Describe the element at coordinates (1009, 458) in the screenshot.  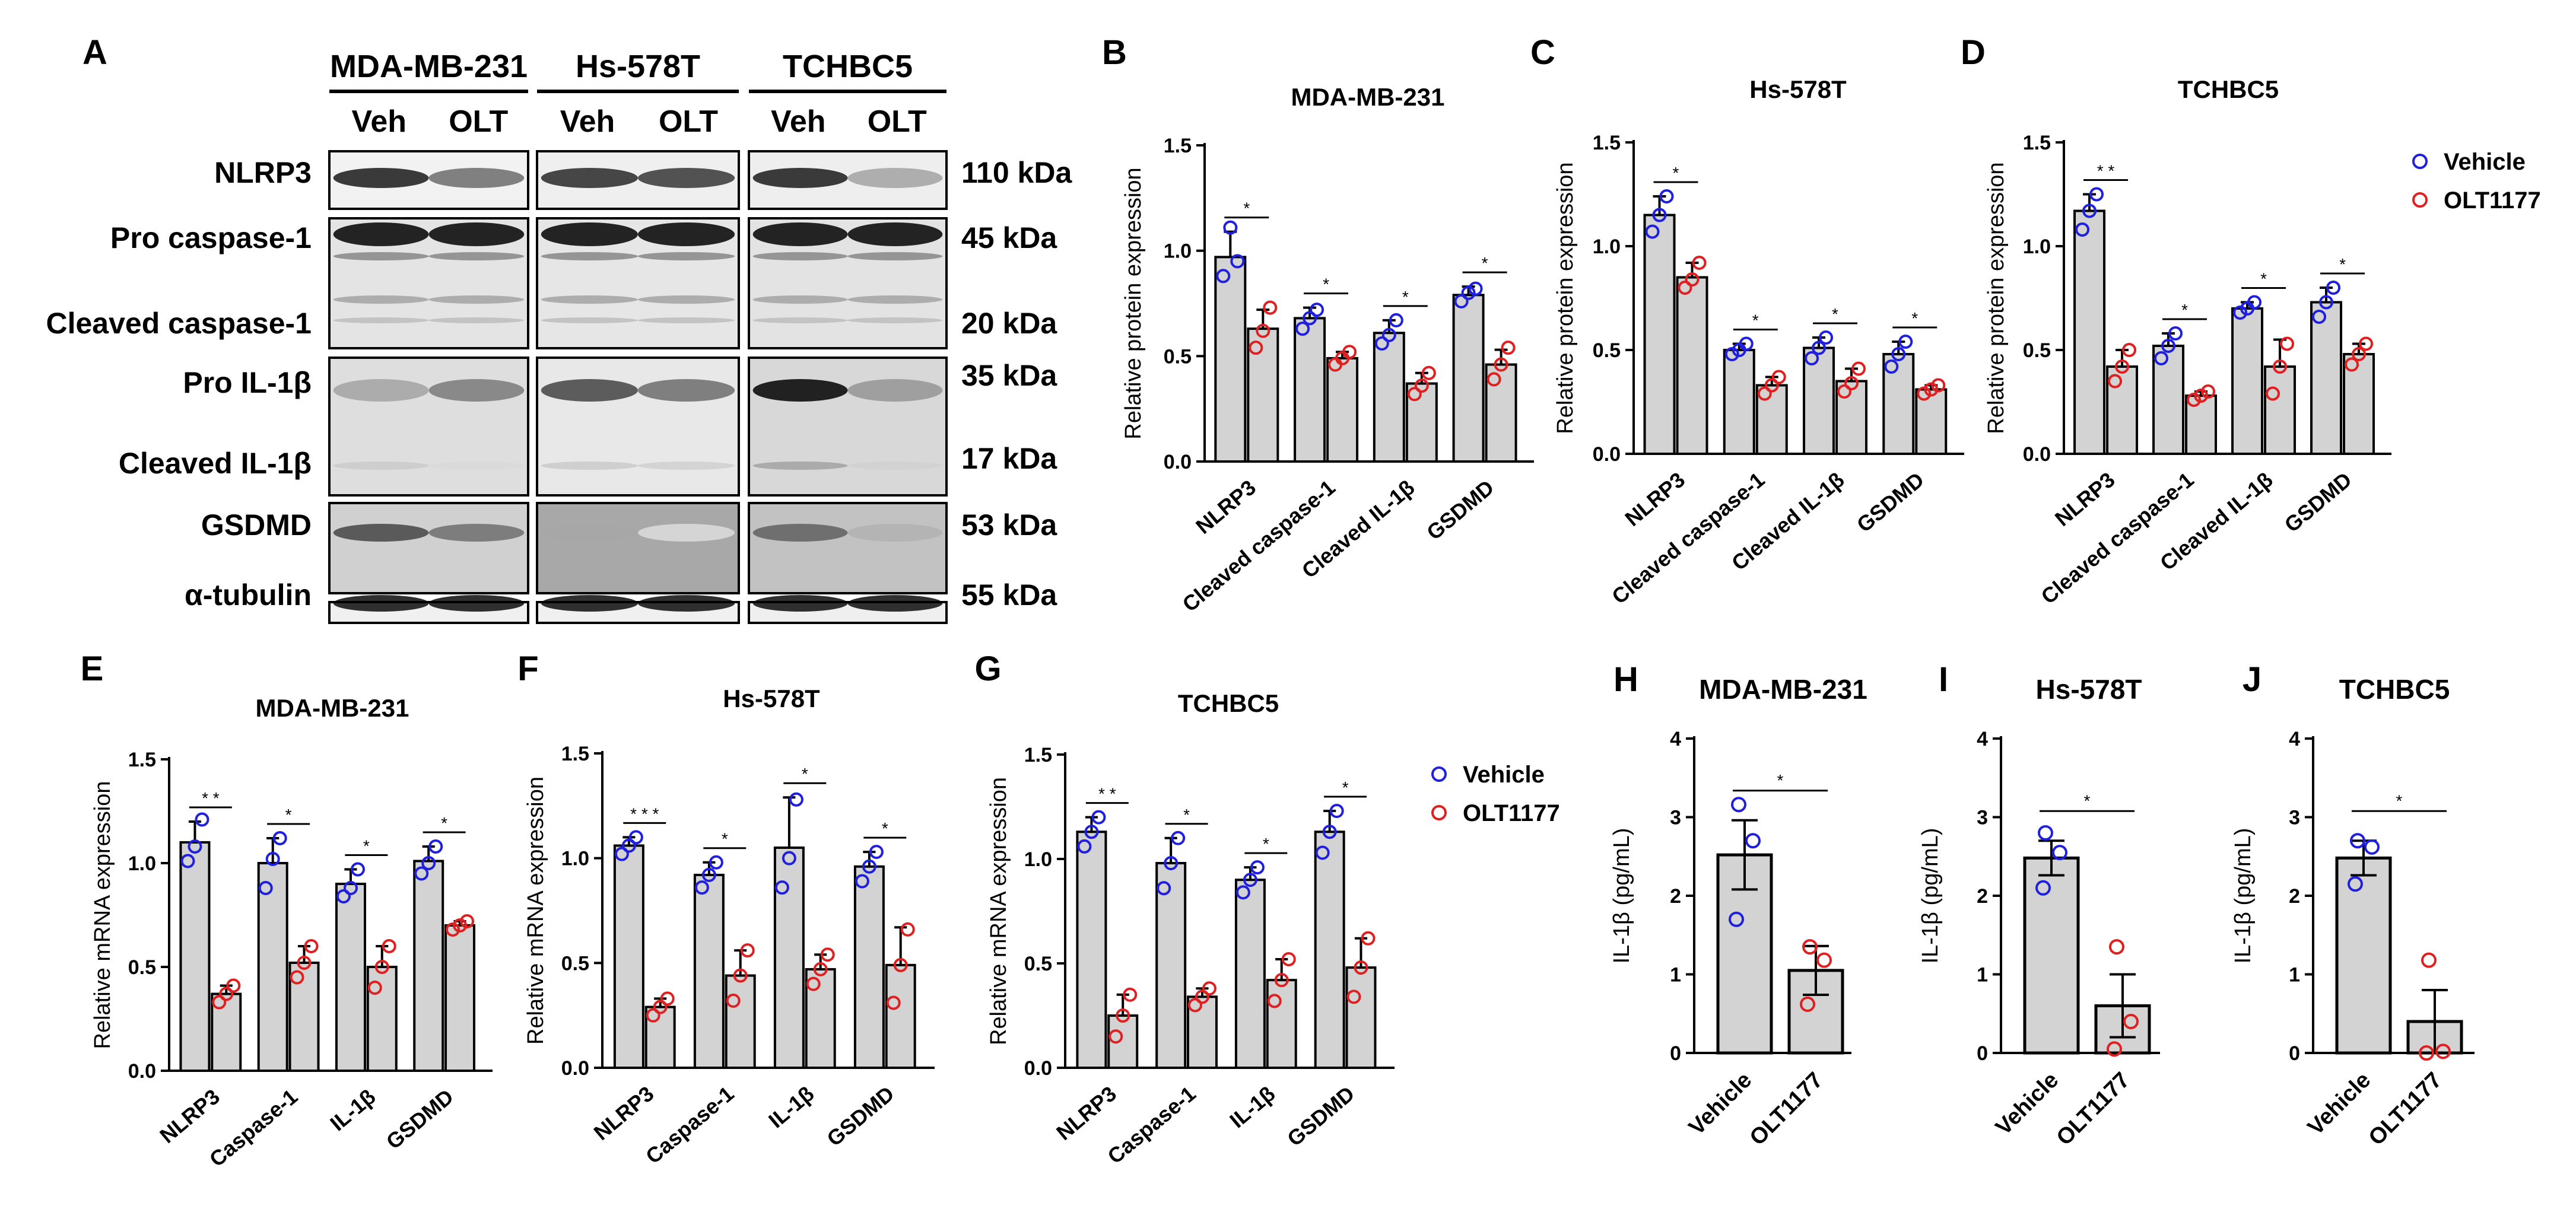
I see `blot-kda-label: 17 kDa` at that location.